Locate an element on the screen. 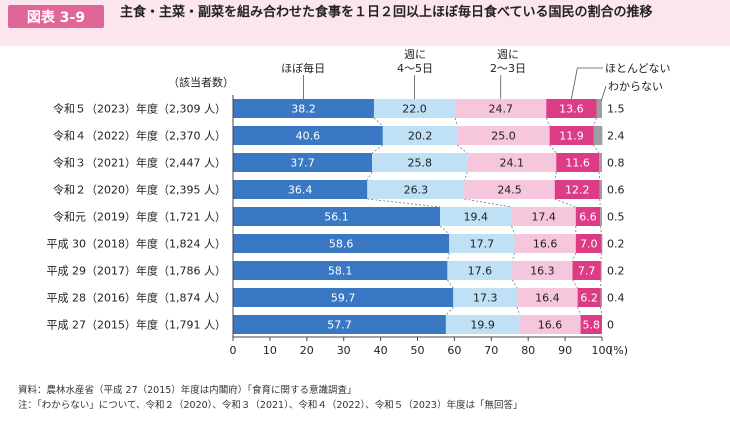  data-label: 25.0 is located at coordinates (503, 136).